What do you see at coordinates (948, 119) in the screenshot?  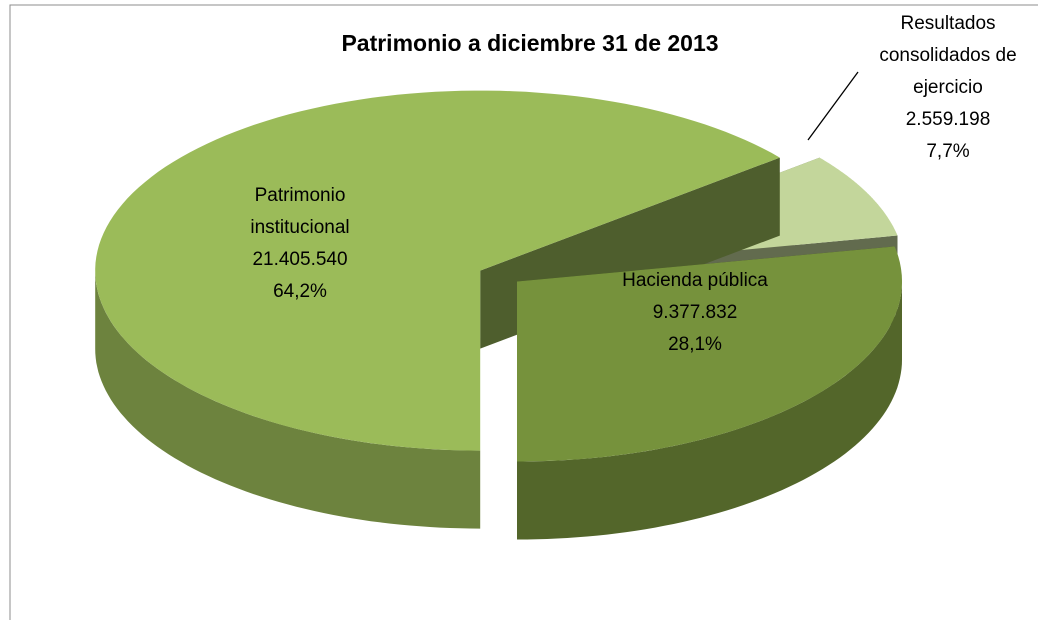 I see `value-label: 2.559.198` at bounding box center [948, 119].